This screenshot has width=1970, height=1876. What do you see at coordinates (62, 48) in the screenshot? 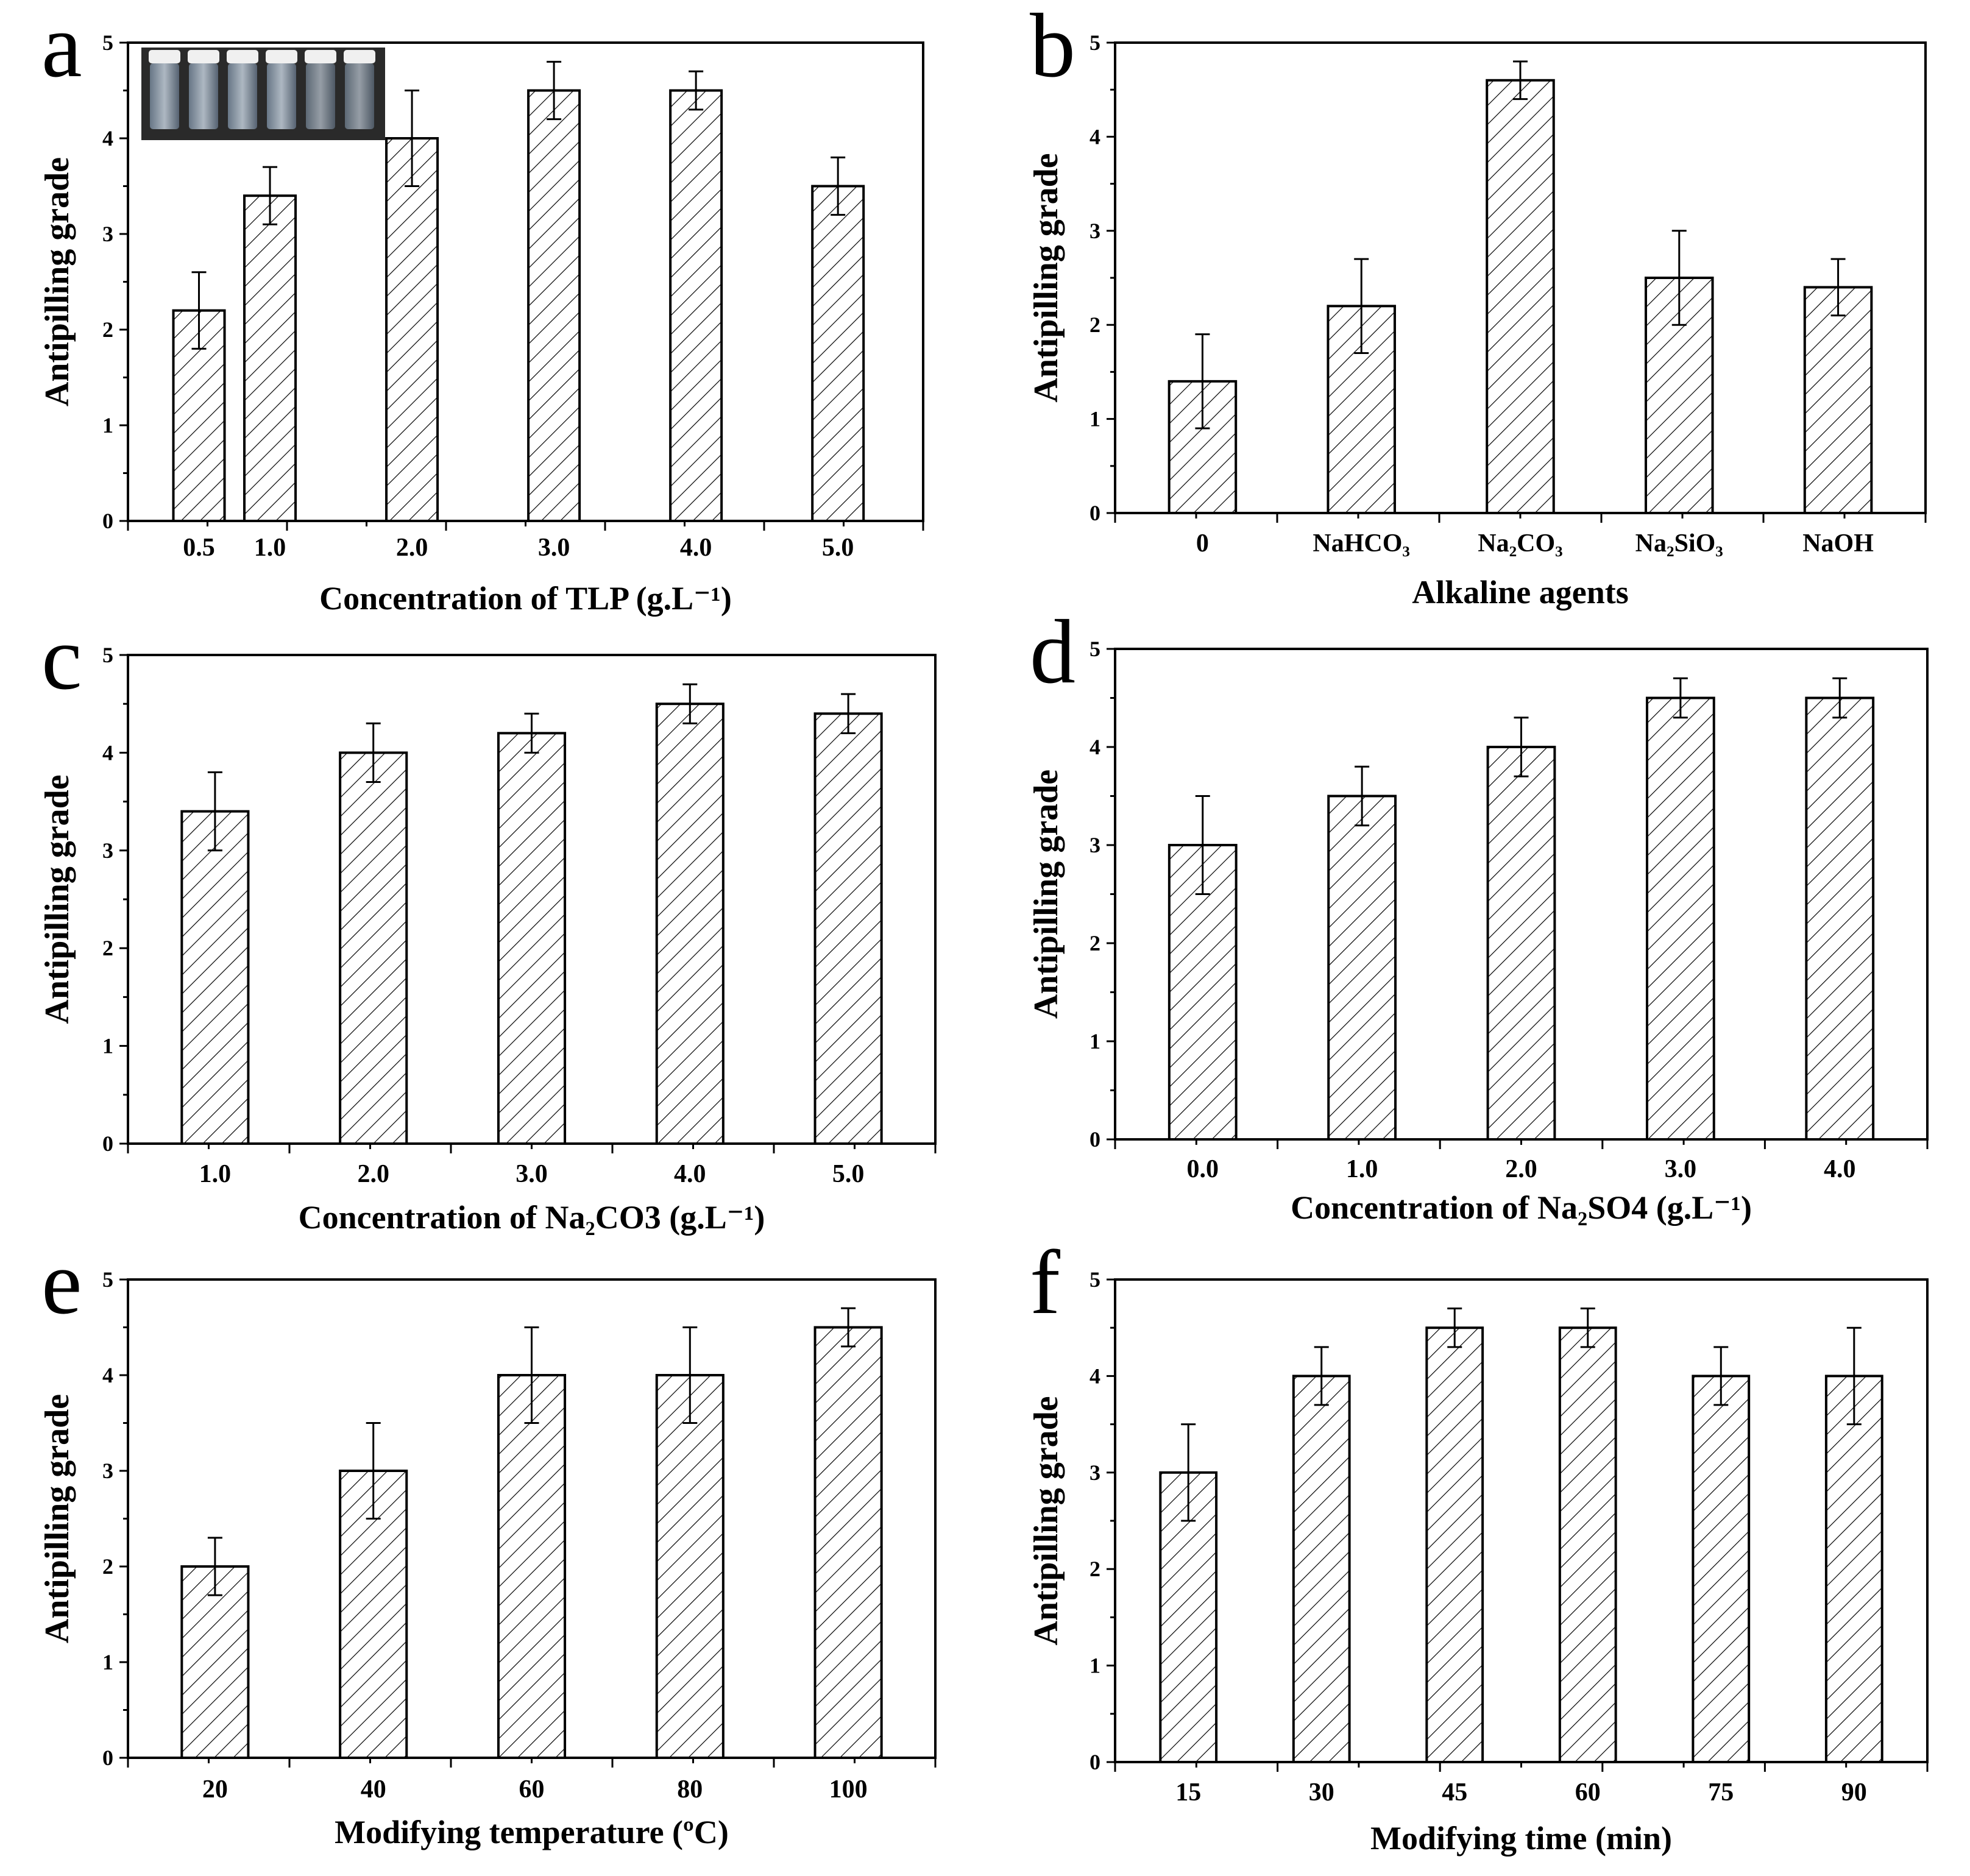
I see `panel-letter: a` at bounding box center [62, 48].